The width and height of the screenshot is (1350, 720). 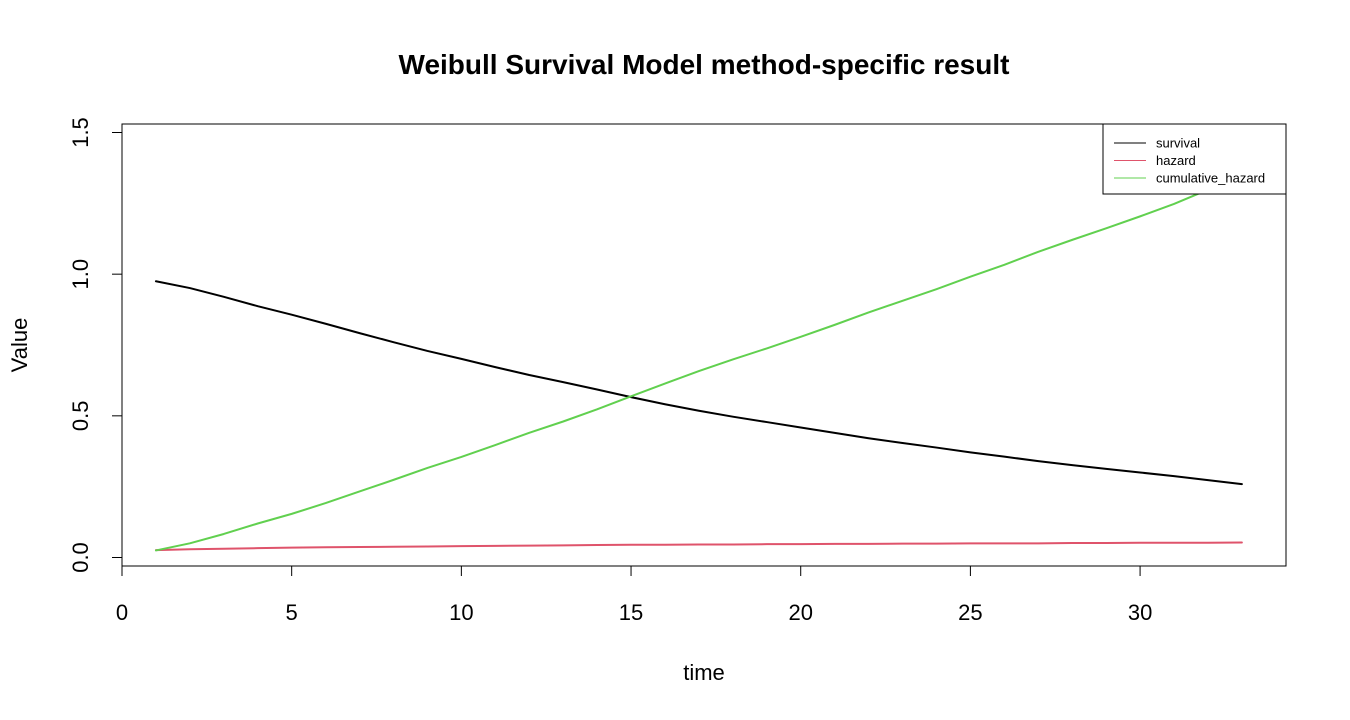 What do you see at coordinates (800, 612) in the screenshot?
I see `x-tick-label: 20` at bounding box center [800, 612].